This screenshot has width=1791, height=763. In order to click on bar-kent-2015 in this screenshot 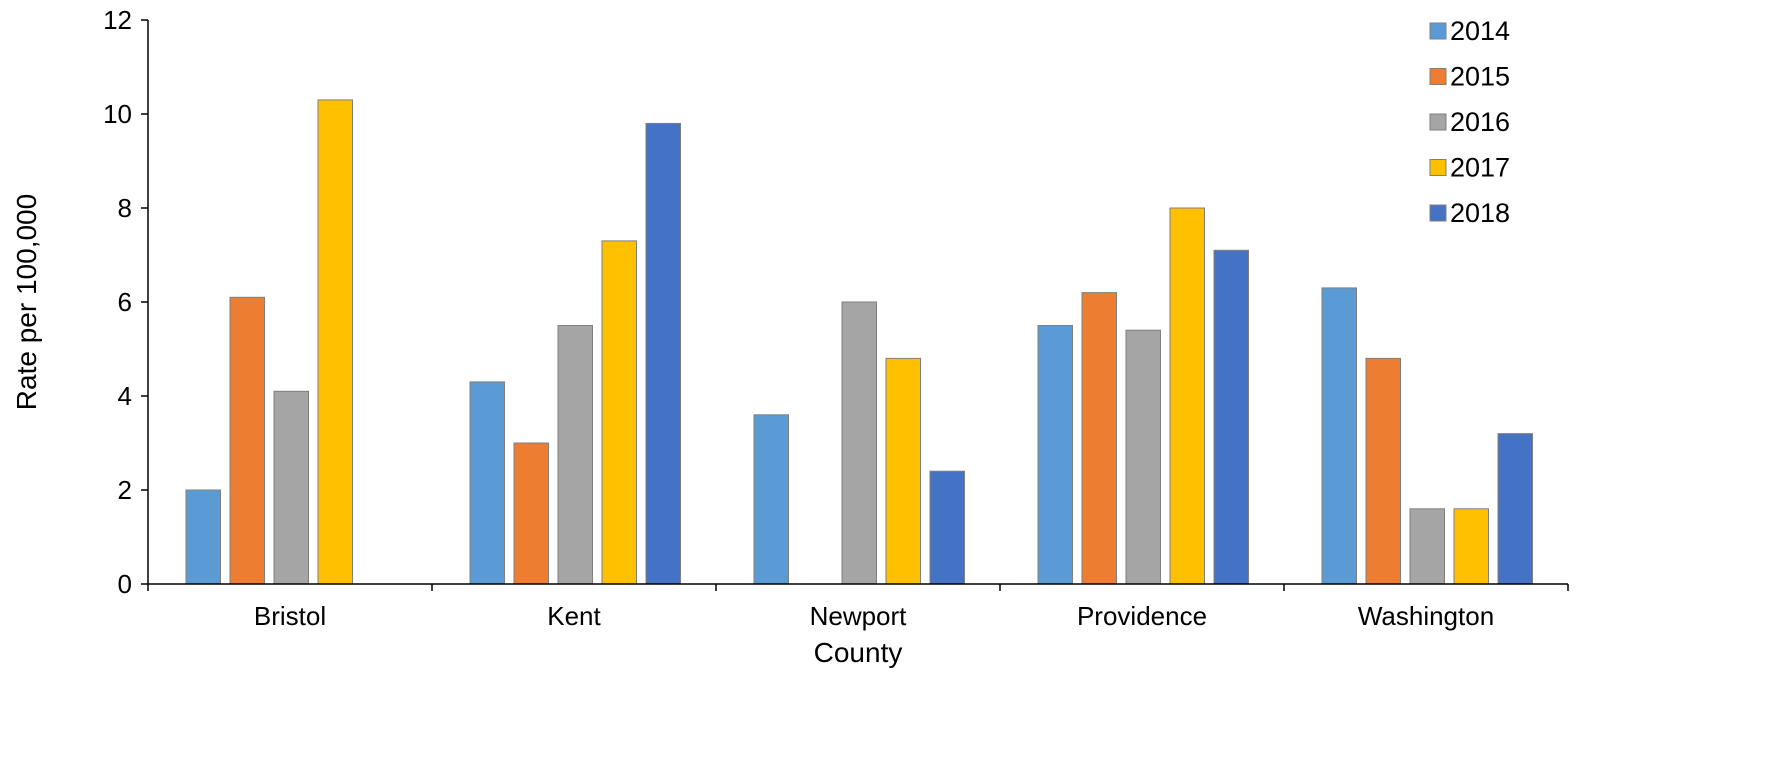, I will do `click(531, 513)`.